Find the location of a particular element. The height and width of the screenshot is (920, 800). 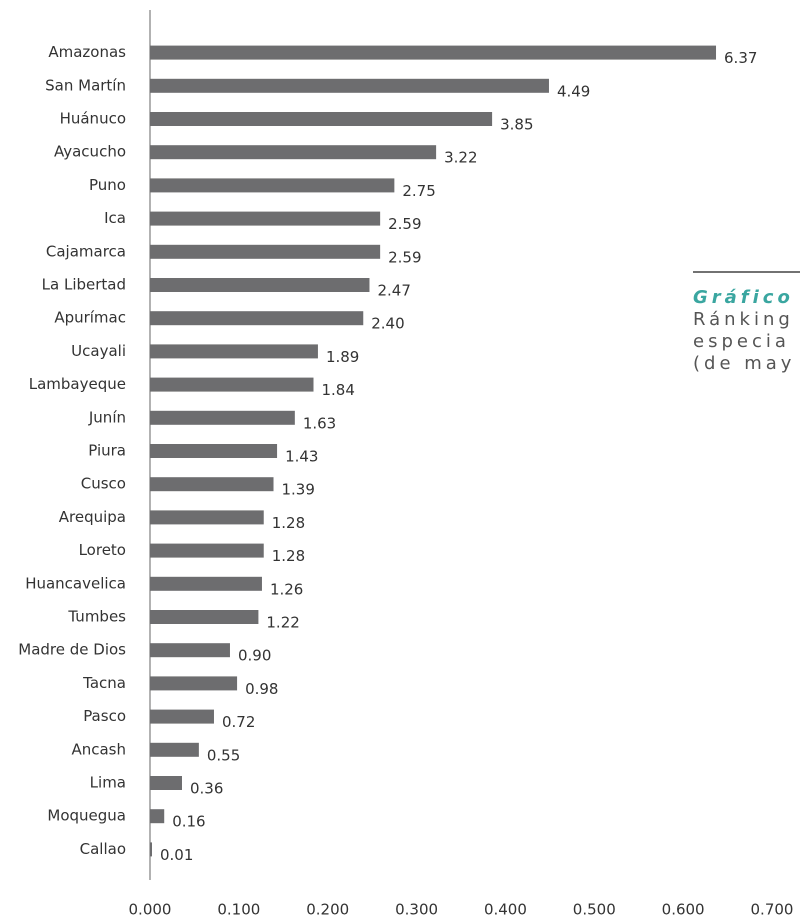

y-tick-label: Piura is located at coordinates (107, 451).